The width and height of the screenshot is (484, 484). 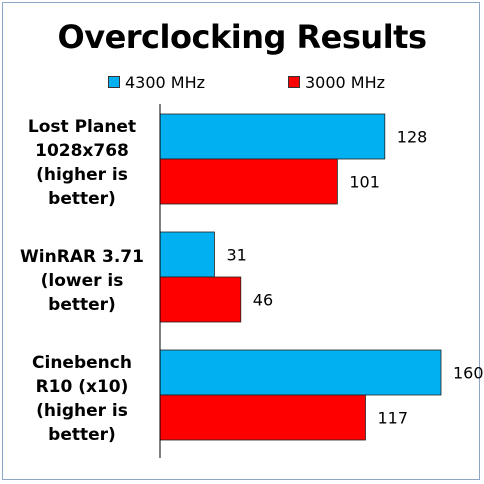 What do you see at coordinates (82, 399) in the screenshot?
I see `category-label-cinebench: Cinebench R10 (x10) (higher is better)` at bounding box center [82, 399].